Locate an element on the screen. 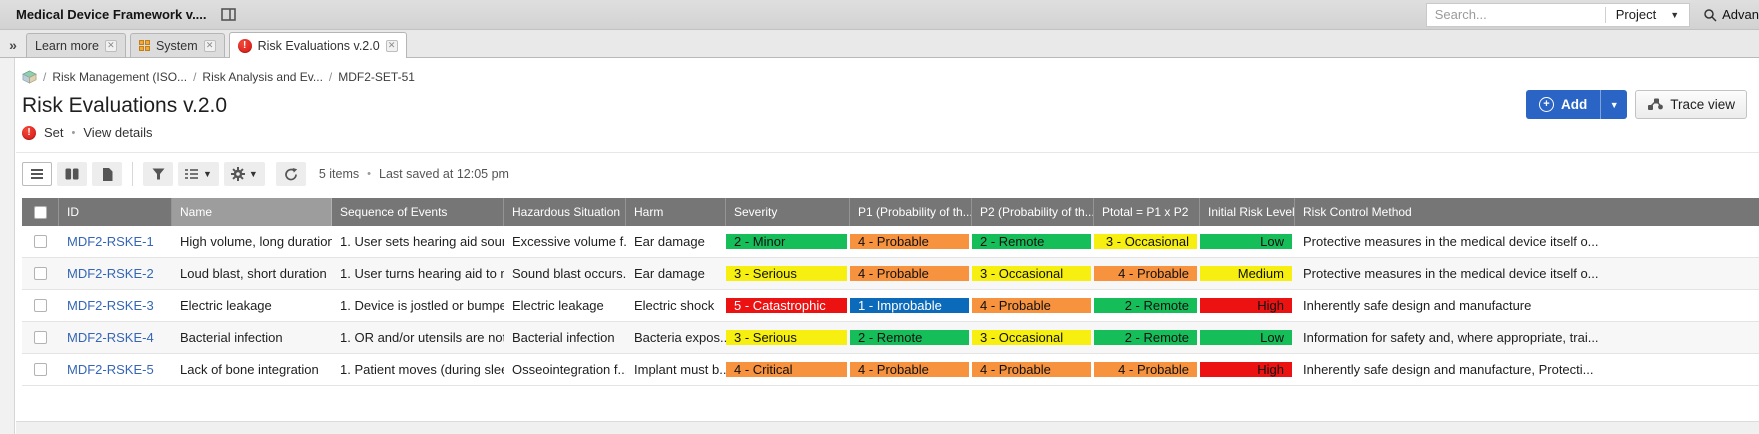 Image resolution: width=1759 pixels, height=434 pixels. page-actions: + Add ▼ Trace view is located at coordinates (1636, 104).